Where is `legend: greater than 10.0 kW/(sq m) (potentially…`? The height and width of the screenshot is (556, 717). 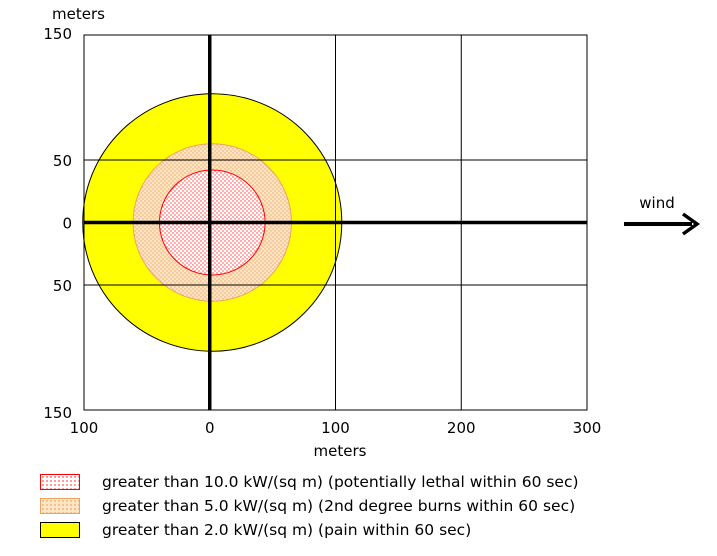 legend: greater than 10.0 kW/(sq m) (potentially… is located at coordinates (309, 506).